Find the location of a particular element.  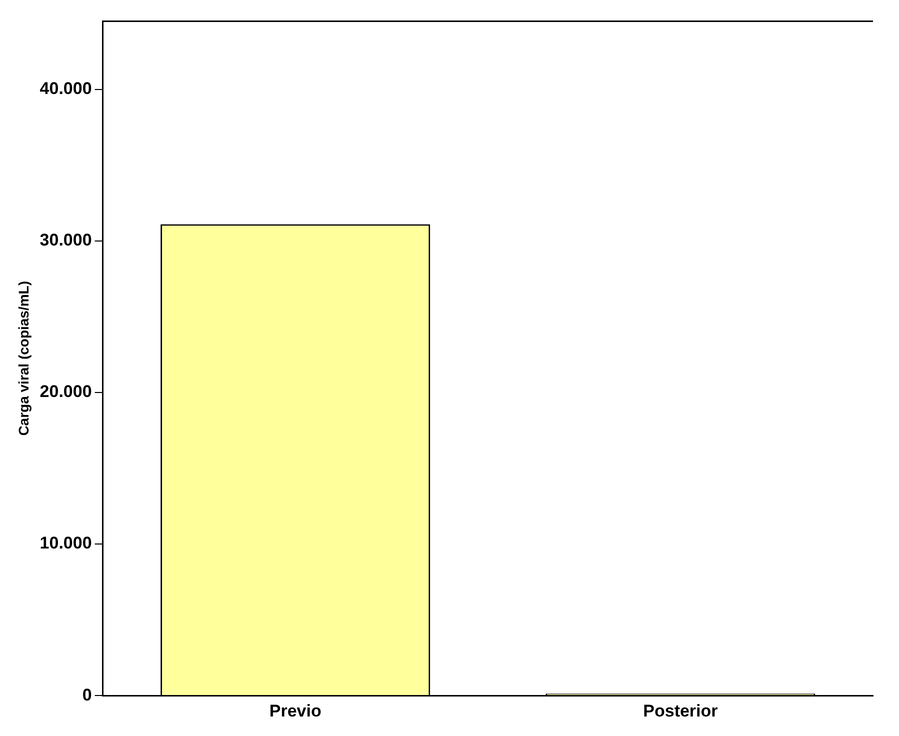

y-tick-label: 10.000 is located at coordinates (66, 543).